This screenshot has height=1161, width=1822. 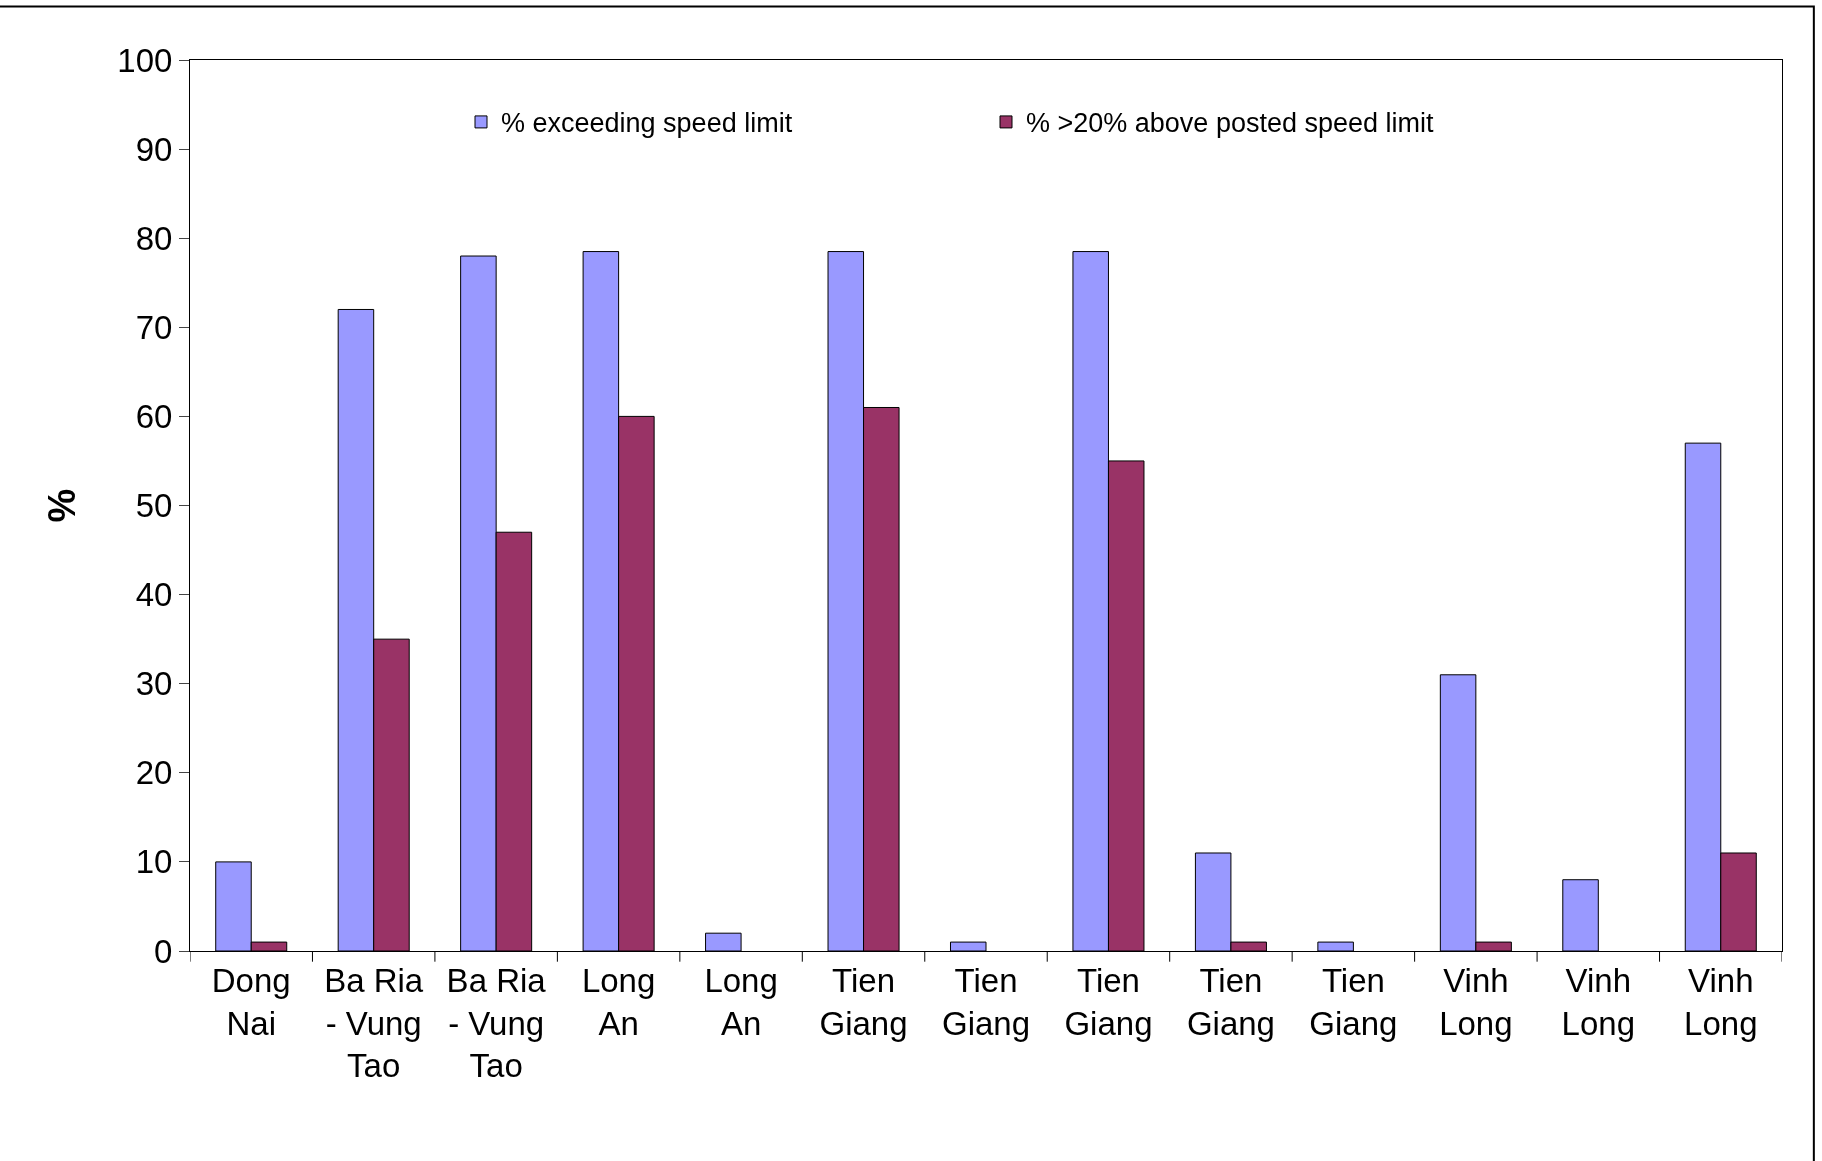 I want to click on y-tick-label: 20, so click(x=154, y=773).